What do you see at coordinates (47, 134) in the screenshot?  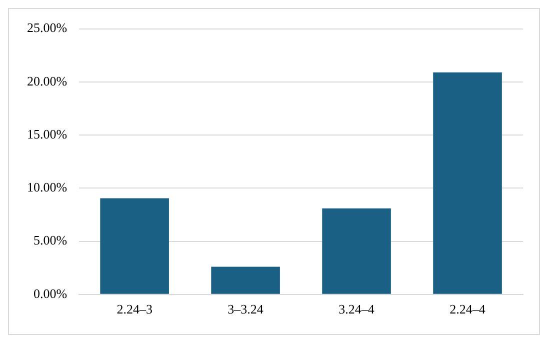 I see `y-tick-label: 15.00%` at bounding box center [47, 134].